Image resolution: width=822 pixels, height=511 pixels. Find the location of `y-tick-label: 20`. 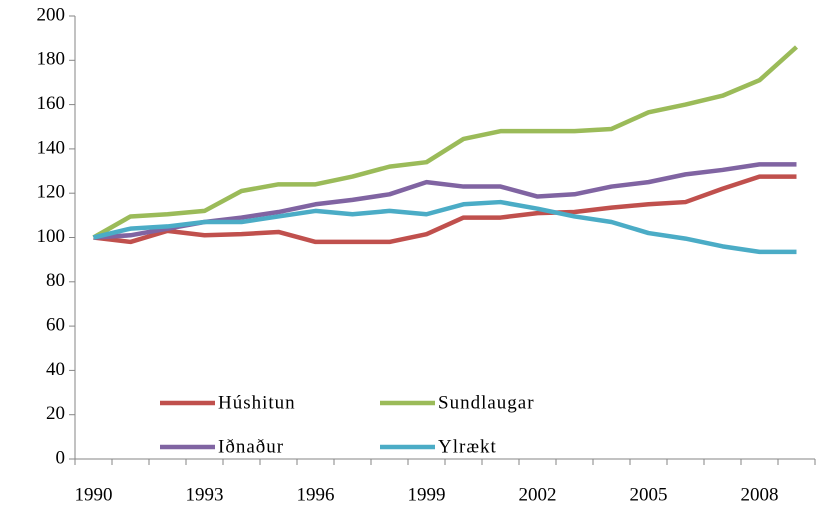

y-tick-label: 20 is located at coordinates (55, 413).